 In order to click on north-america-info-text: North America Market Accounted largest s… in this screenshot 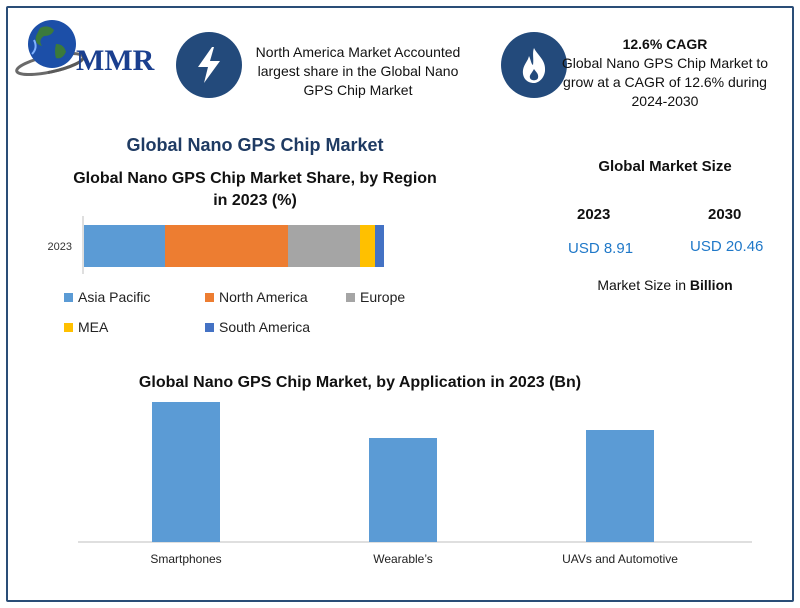, I will do `click(358, 71)`.